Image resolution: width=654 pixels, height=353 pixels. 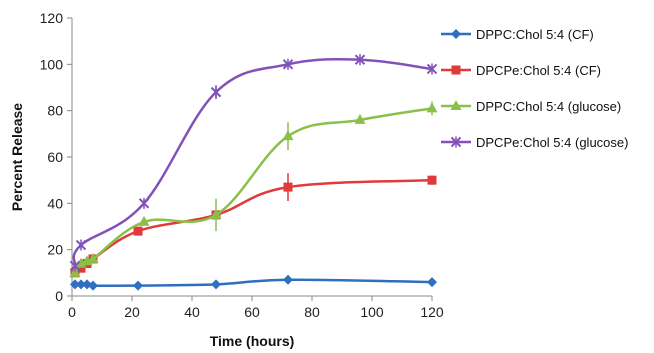 What do you see at coordinates (548, 106) in the screenshot?
I see `legend-label: DPPC:Chol 5:4 (glucose)` at bounding box center [548, 106].